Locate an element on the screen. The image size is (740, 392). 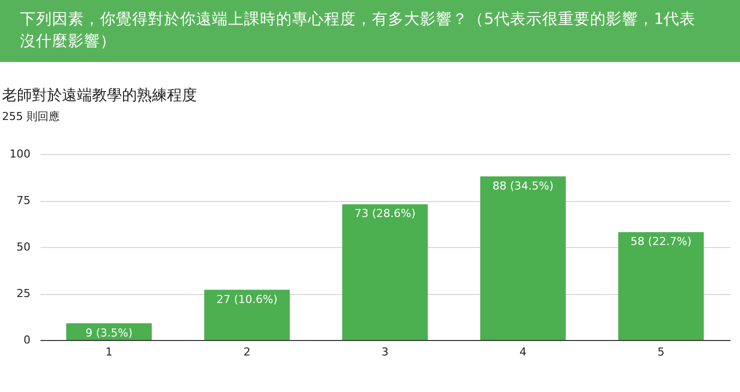
text: 27 (10.6%) is located at coordinates (247, 299).